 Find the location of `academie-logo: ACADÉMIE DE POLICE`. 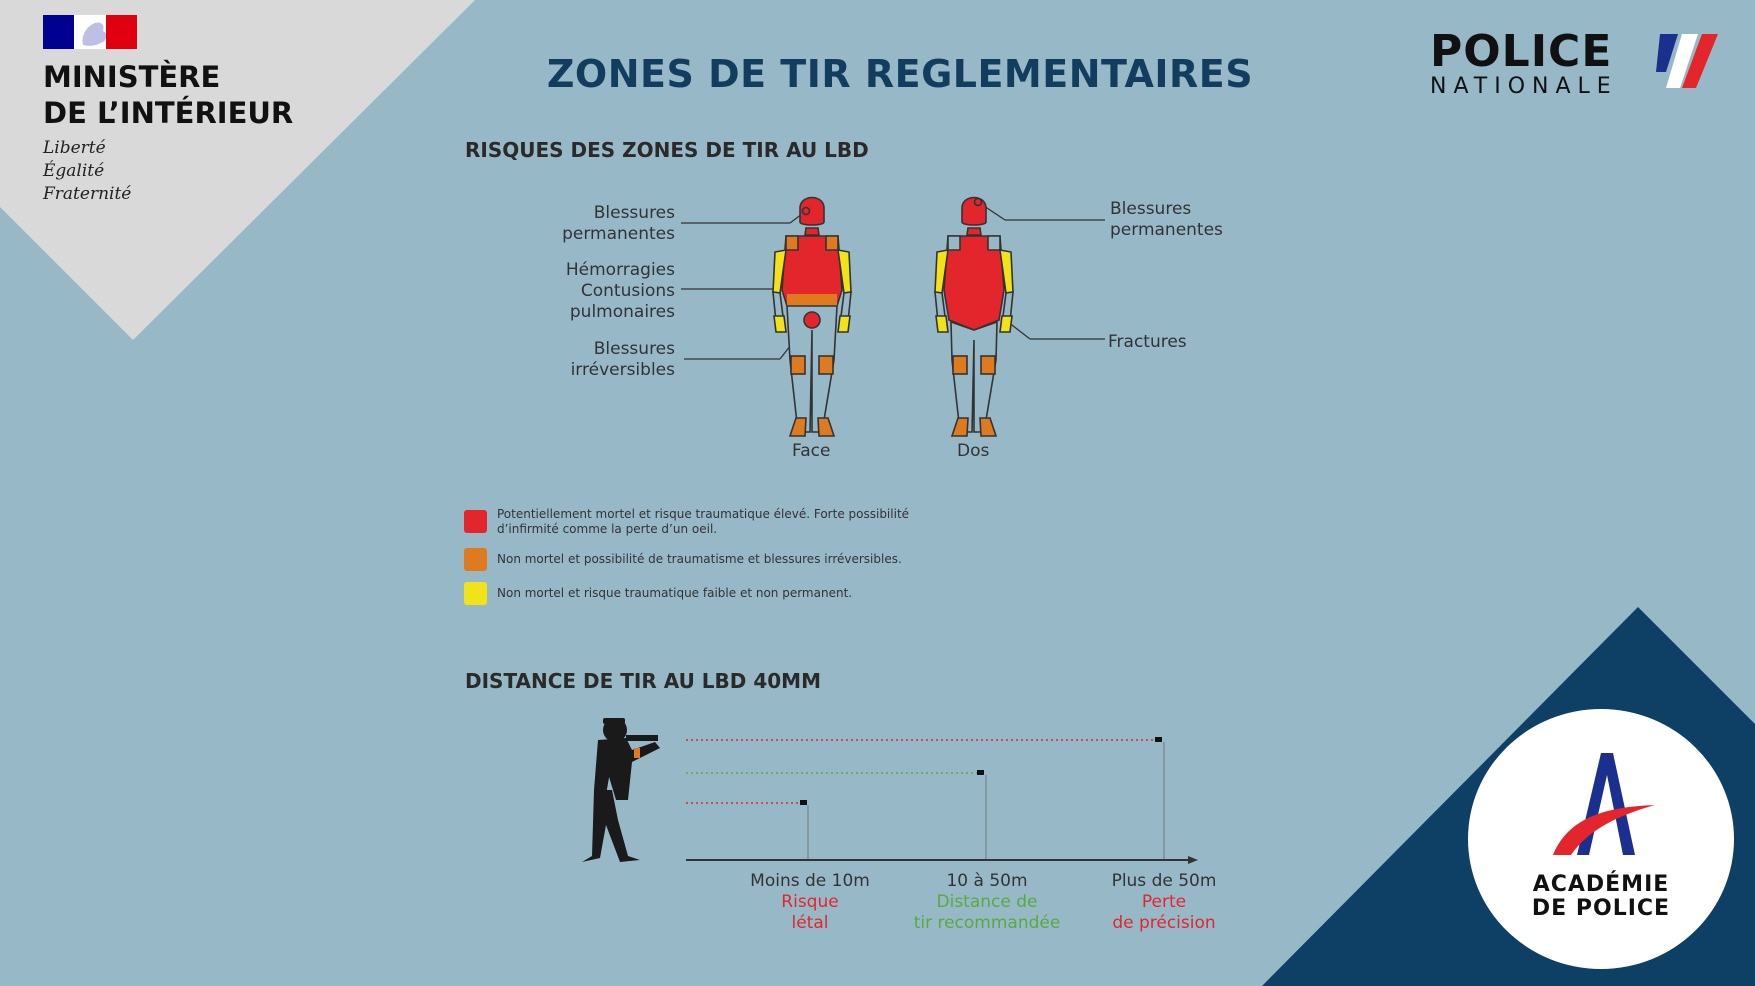

academie-logo: ACADÉMIE DE POLICE is located at coordinates (1601, 839).